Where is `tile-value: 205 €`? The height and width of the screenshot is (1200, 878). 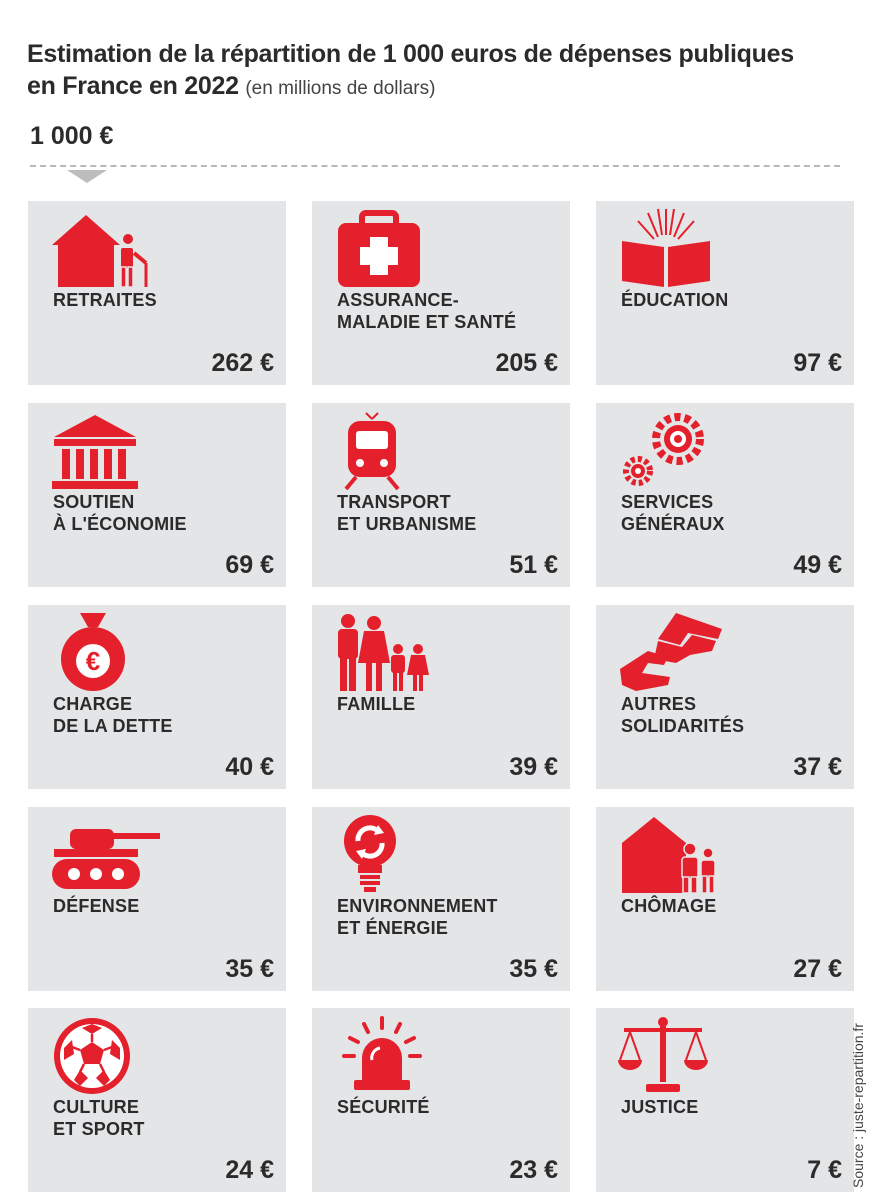 tile-value: 205 € is located at coordinates (526, 363).